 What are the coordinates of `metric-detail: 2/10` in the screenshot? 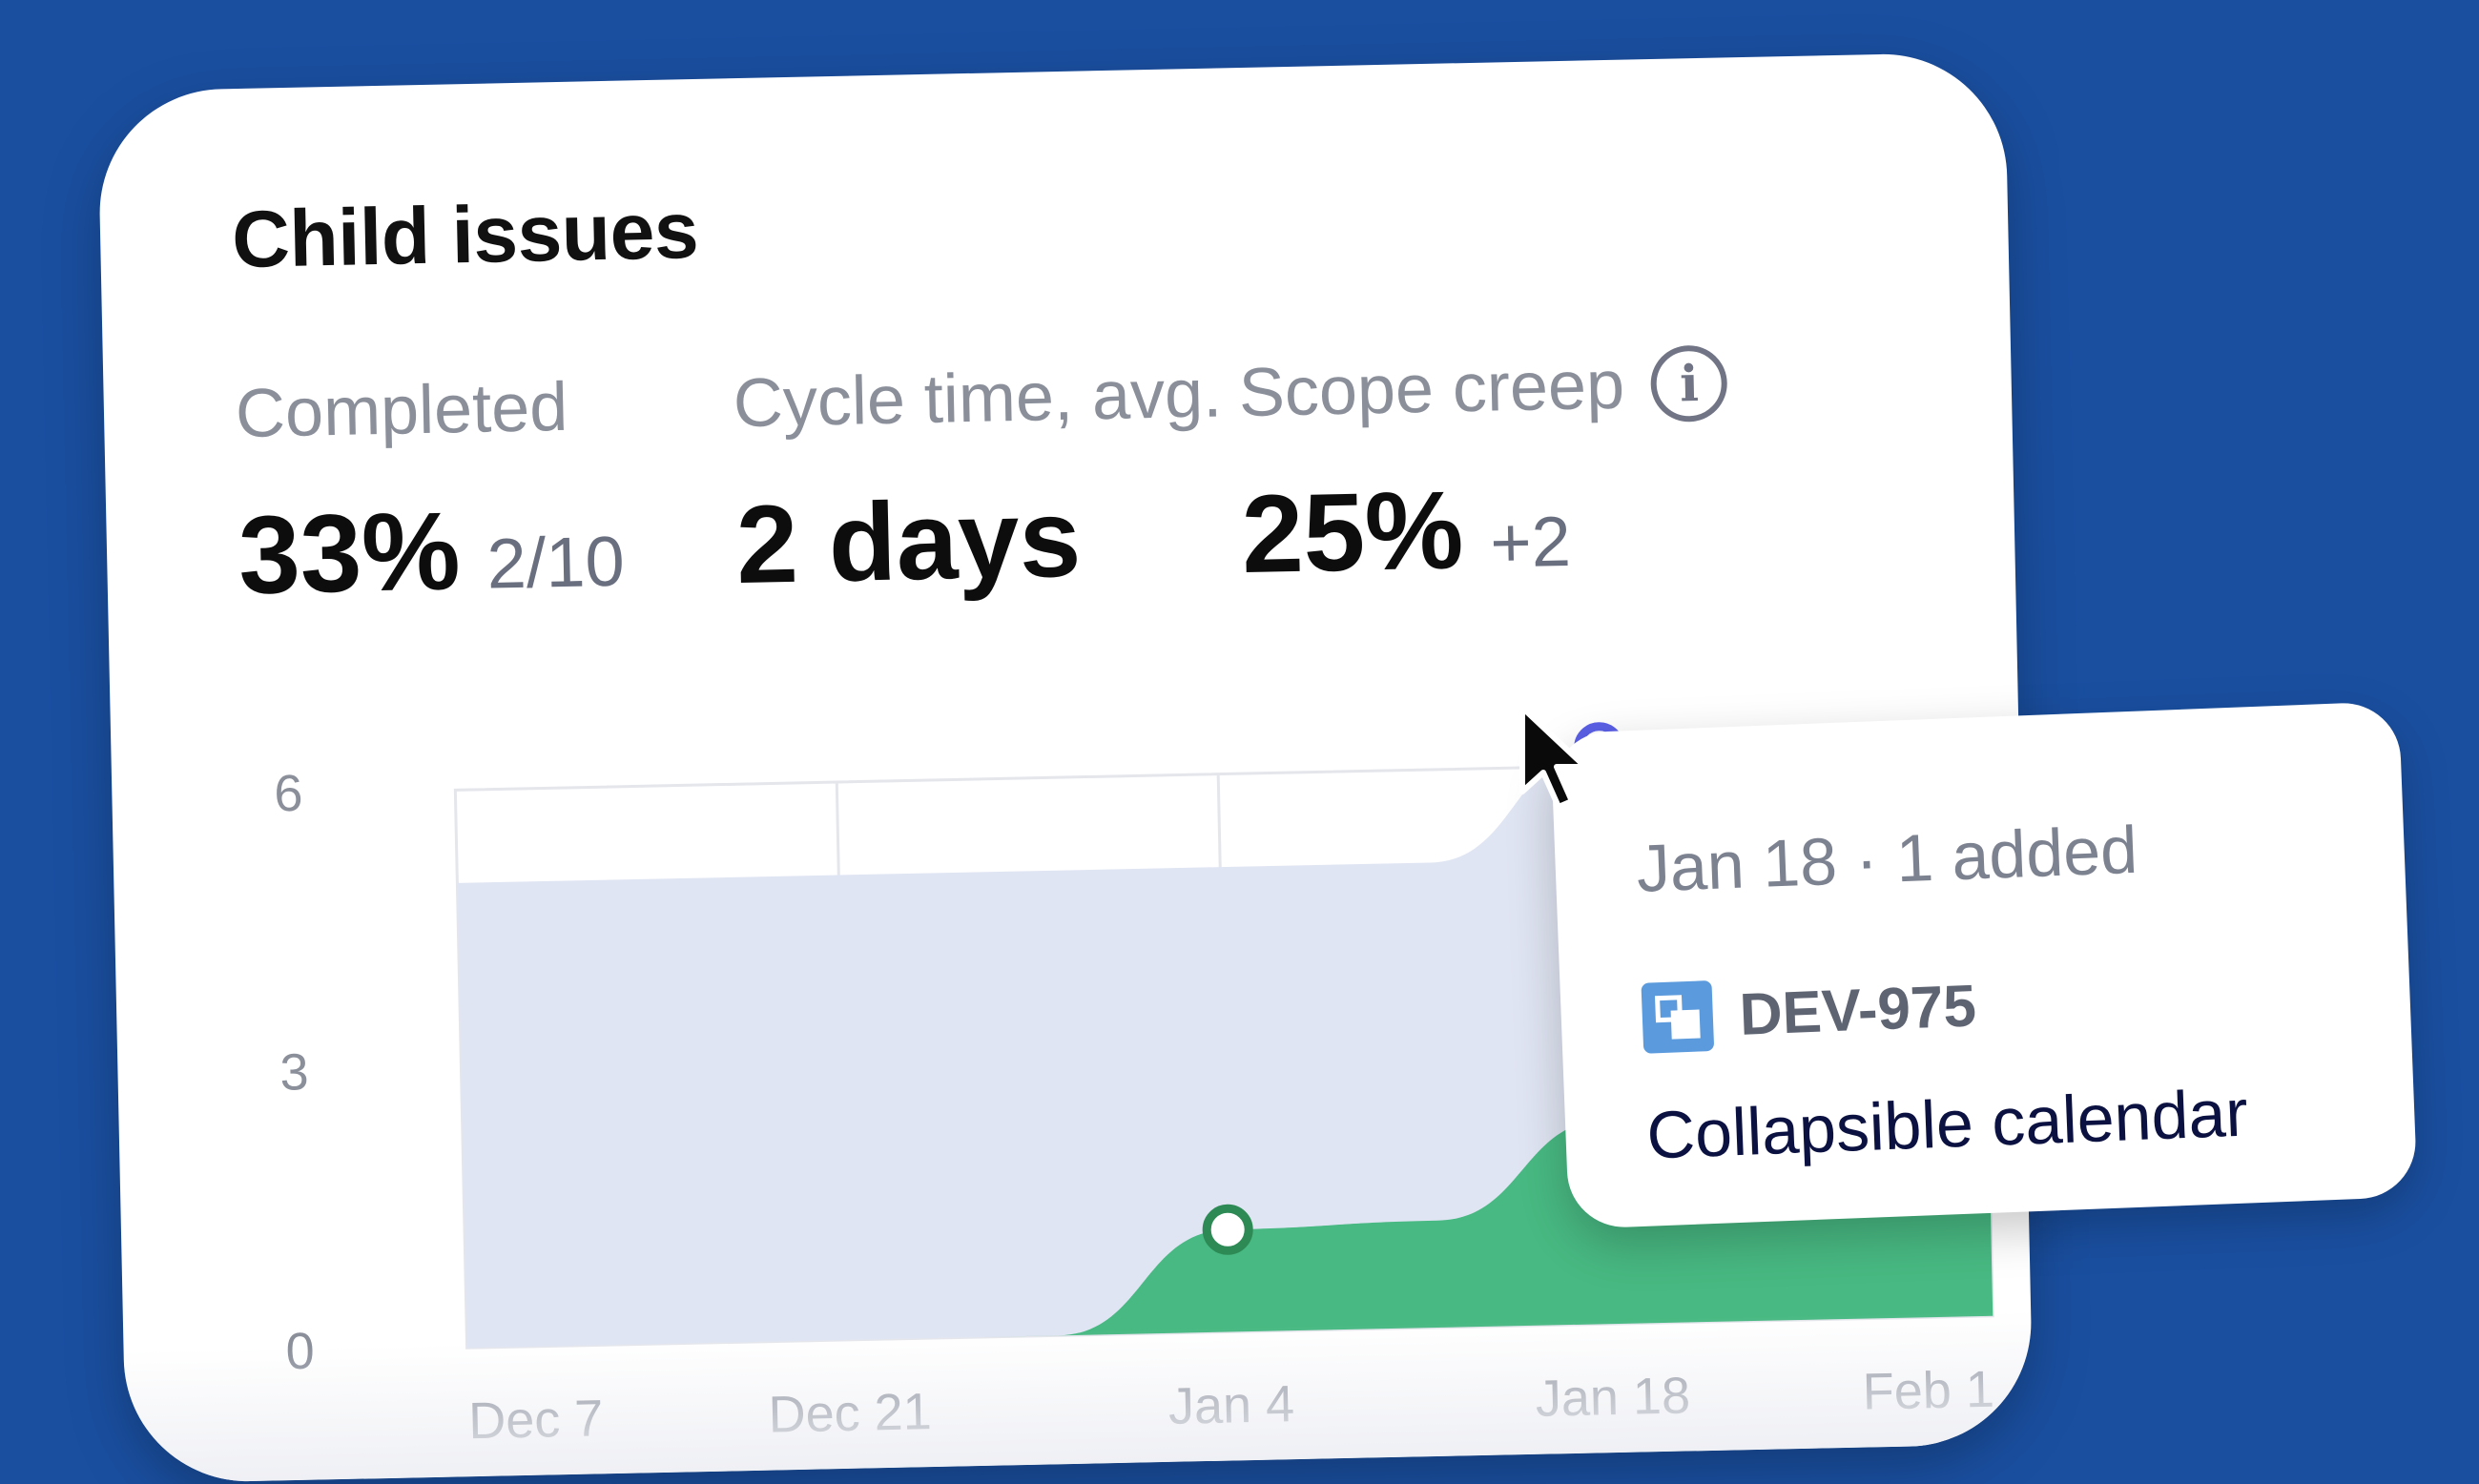 It's located at (555, 562).